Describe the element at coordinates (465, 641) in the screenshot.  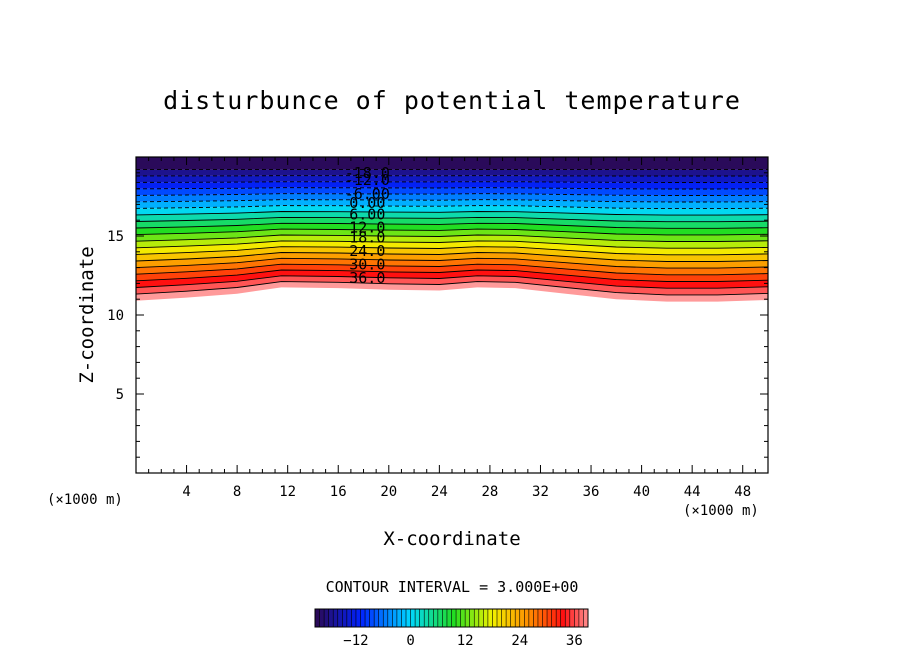
I see `colorbar-tick-label: 12` at that location.